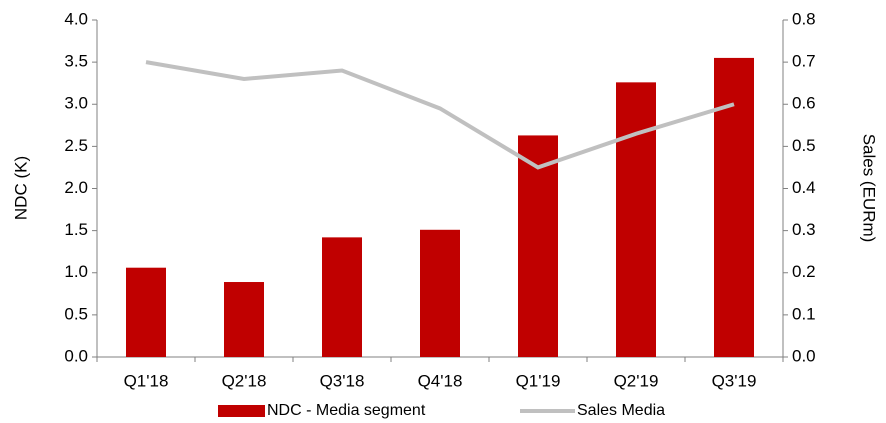 Image resolution: width=886 pixels, height=423 pixels. What do you see at coordinates (146, 380) in the screenshot?
I see `x-tick-label: Q1'18` at bounding box center [146, 380].